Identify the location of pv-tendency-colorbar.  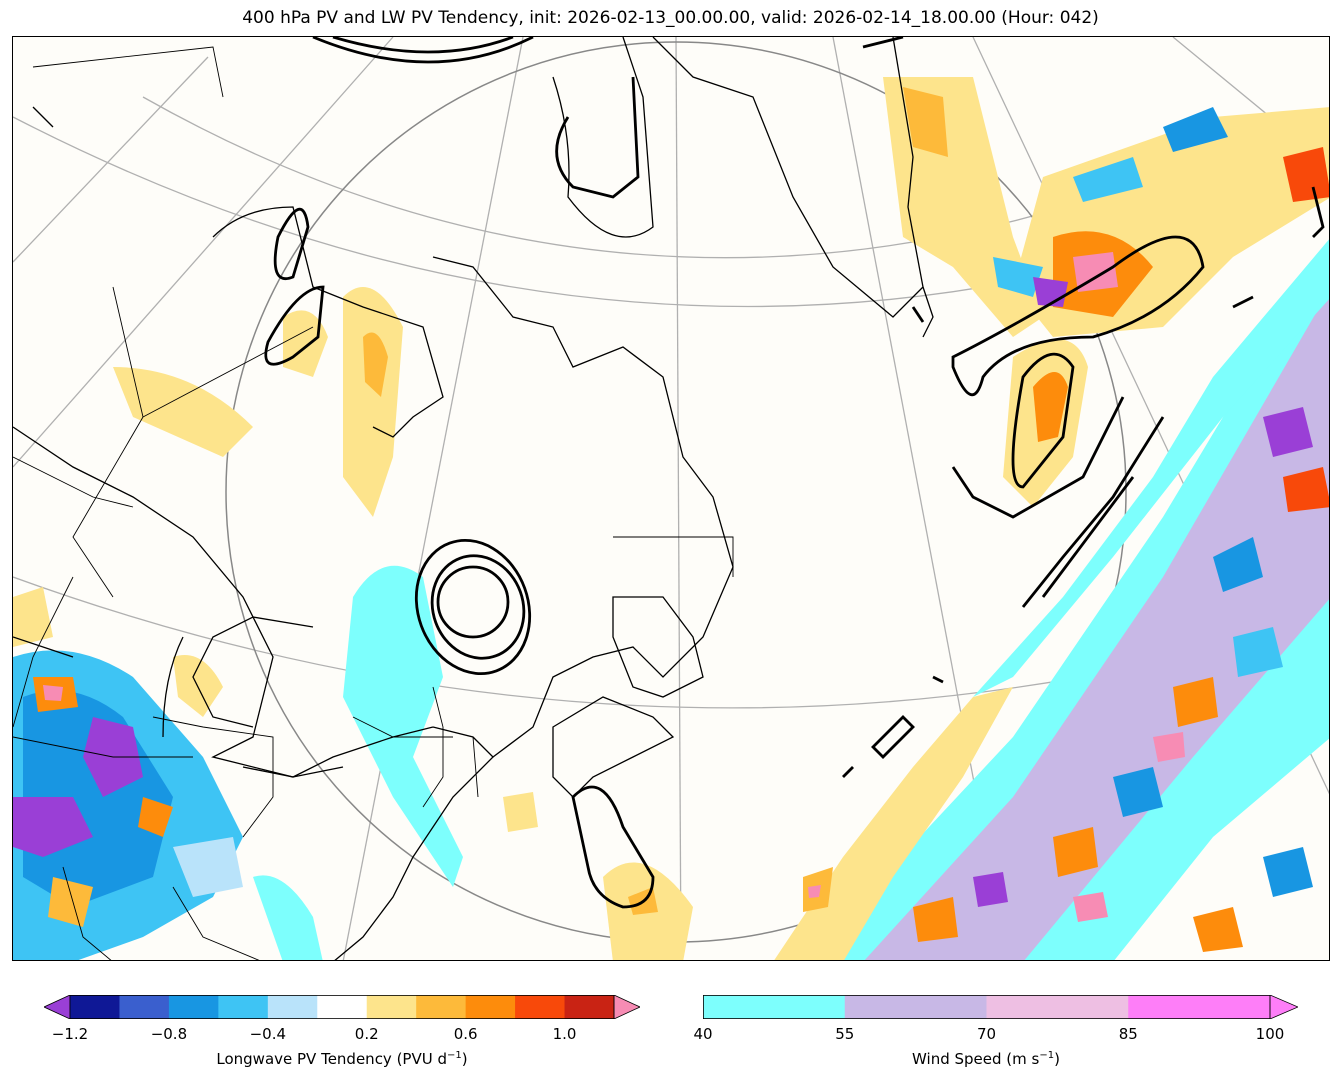
(342, 1007).